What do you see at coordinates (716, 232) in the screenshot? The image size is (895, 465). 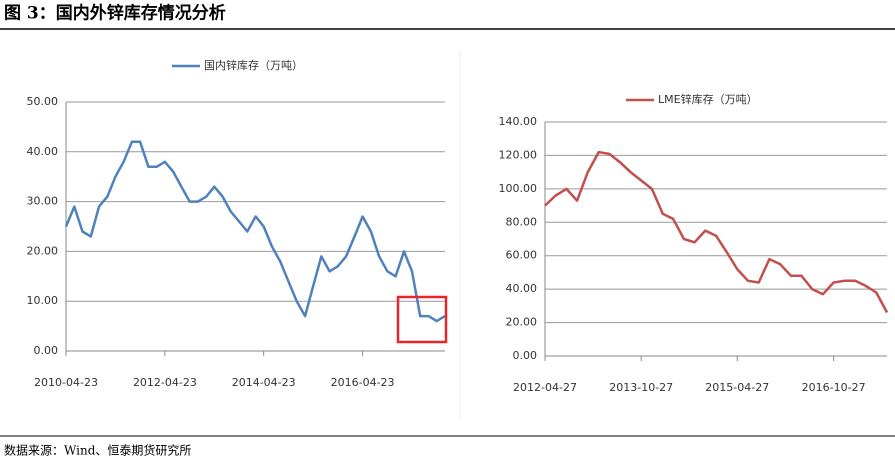 I see `data-line` at bounding box center [716, 232].